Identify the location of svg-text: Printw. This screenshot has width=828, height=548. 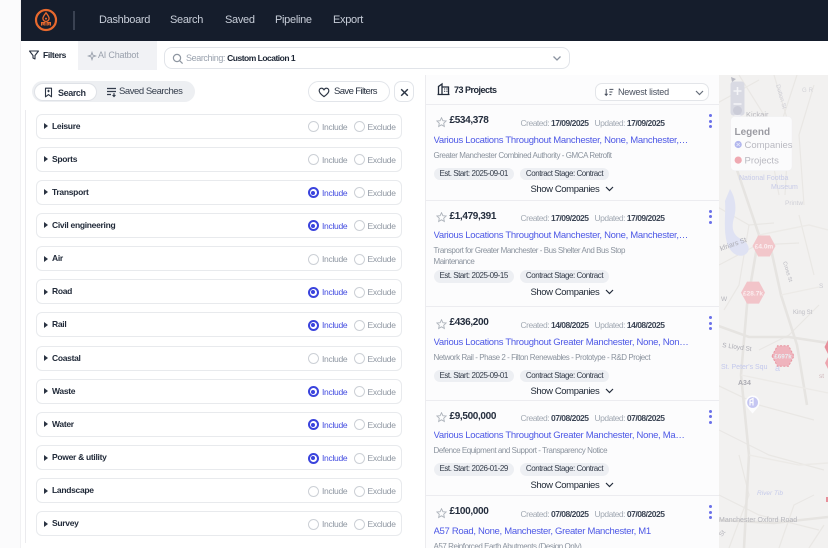
(794, 203).